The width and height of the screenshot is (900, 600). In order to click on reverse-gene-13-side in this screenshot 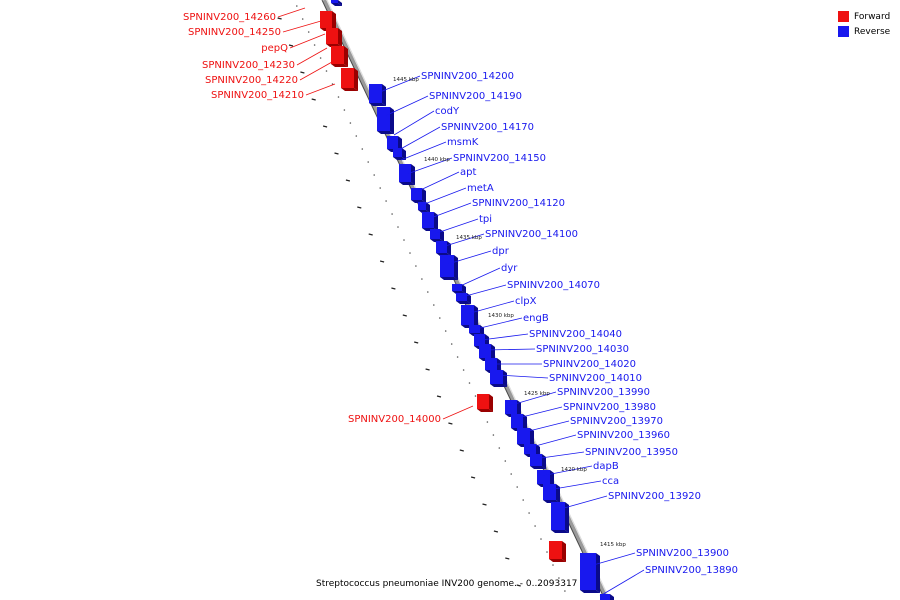, I will do `click(464, 289)`.